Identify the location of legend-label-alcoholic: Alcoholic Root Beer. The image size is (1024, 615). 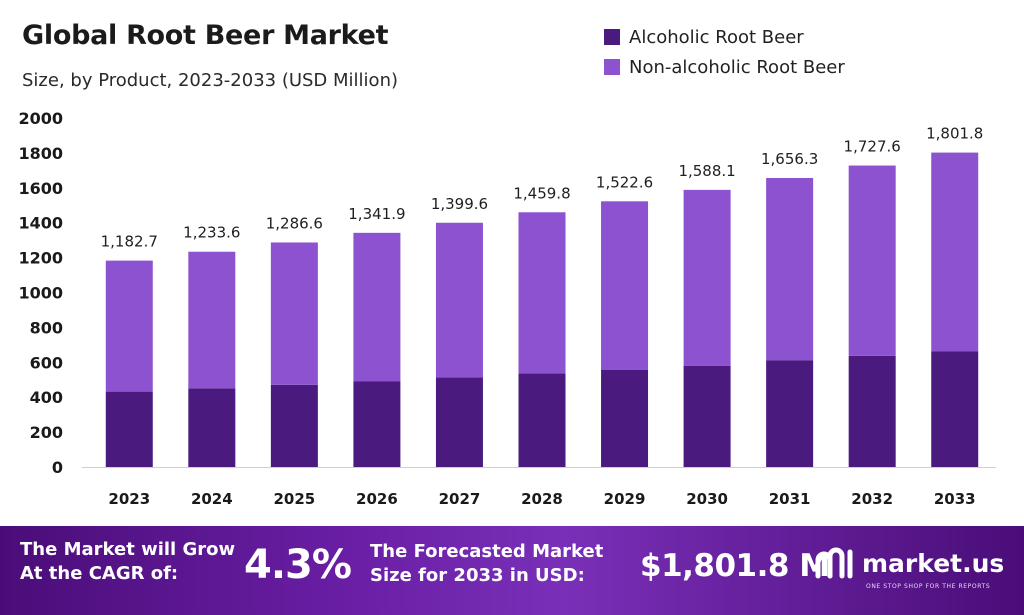
(716, 37).